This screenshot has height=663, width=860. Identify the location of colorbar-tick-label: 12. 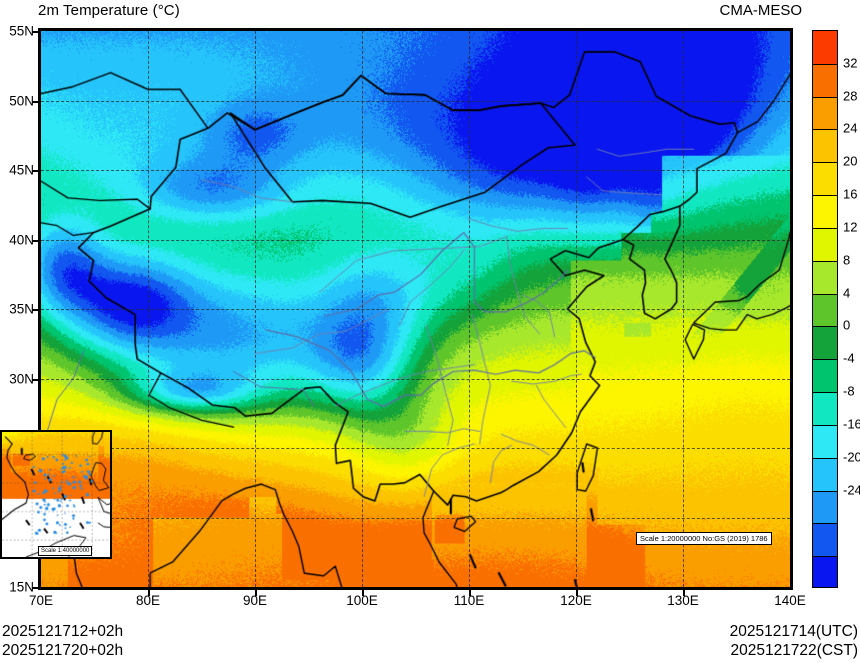
(850, 227).